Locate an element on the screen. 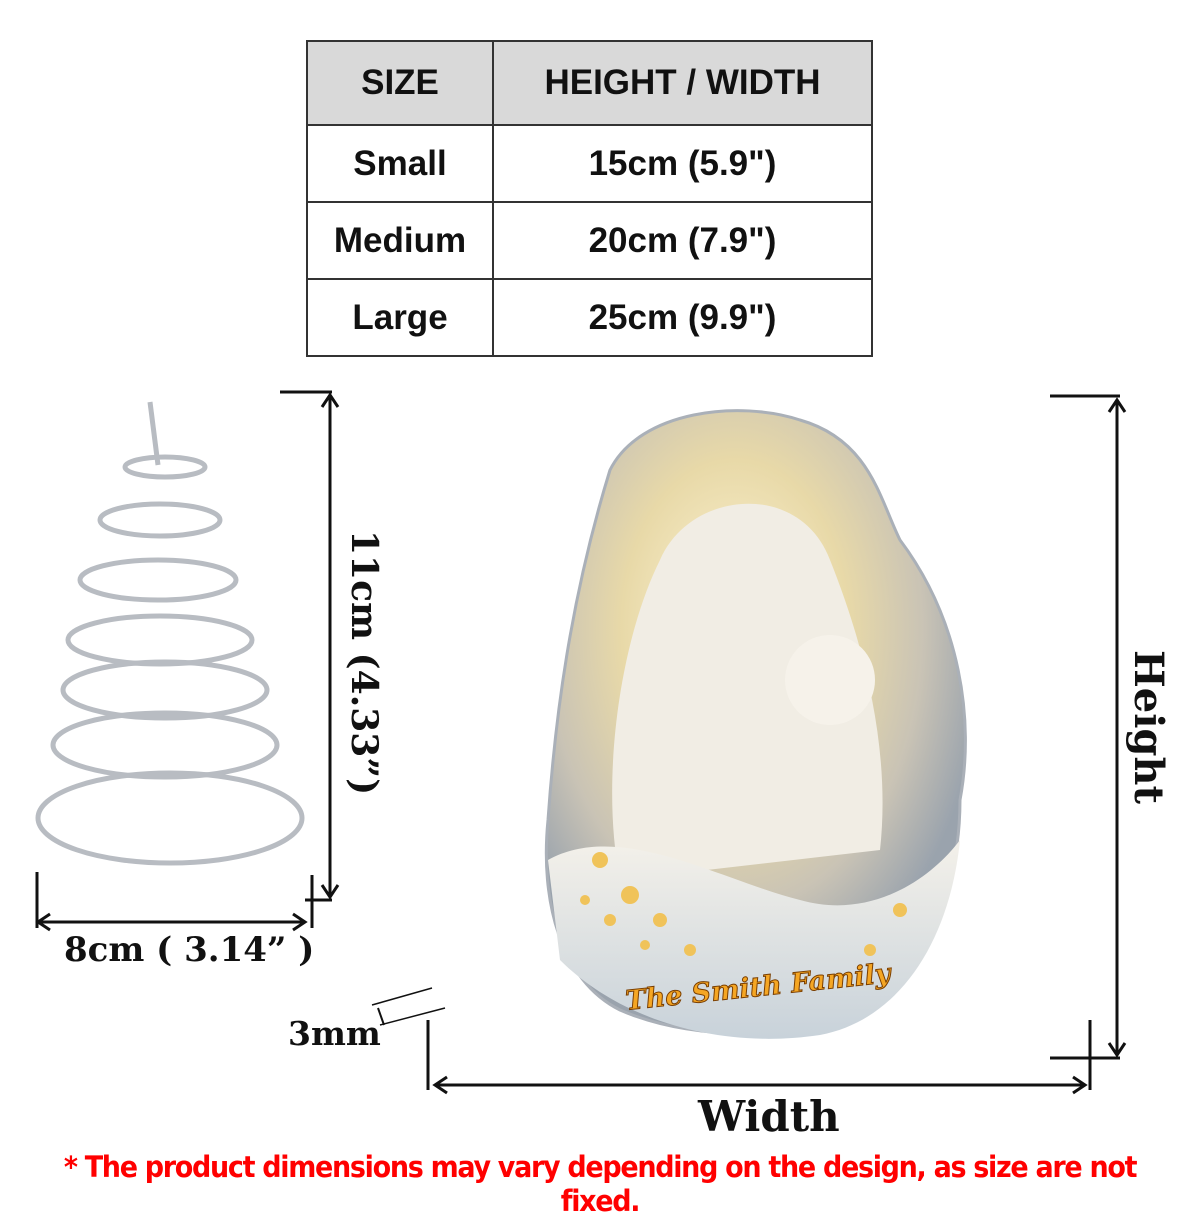  dimension-cell: 15cm (5.9") is located at coordinates (682, 163).